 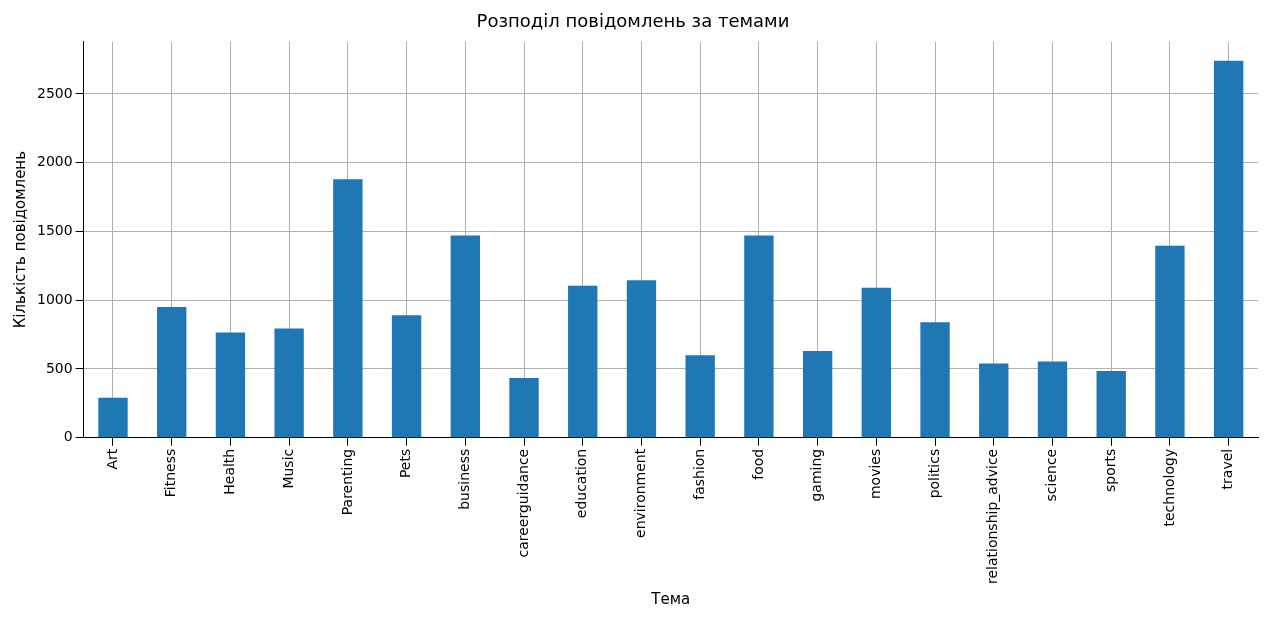 I want to click on y-tick-label: 1000, so click(x=54, y=298).